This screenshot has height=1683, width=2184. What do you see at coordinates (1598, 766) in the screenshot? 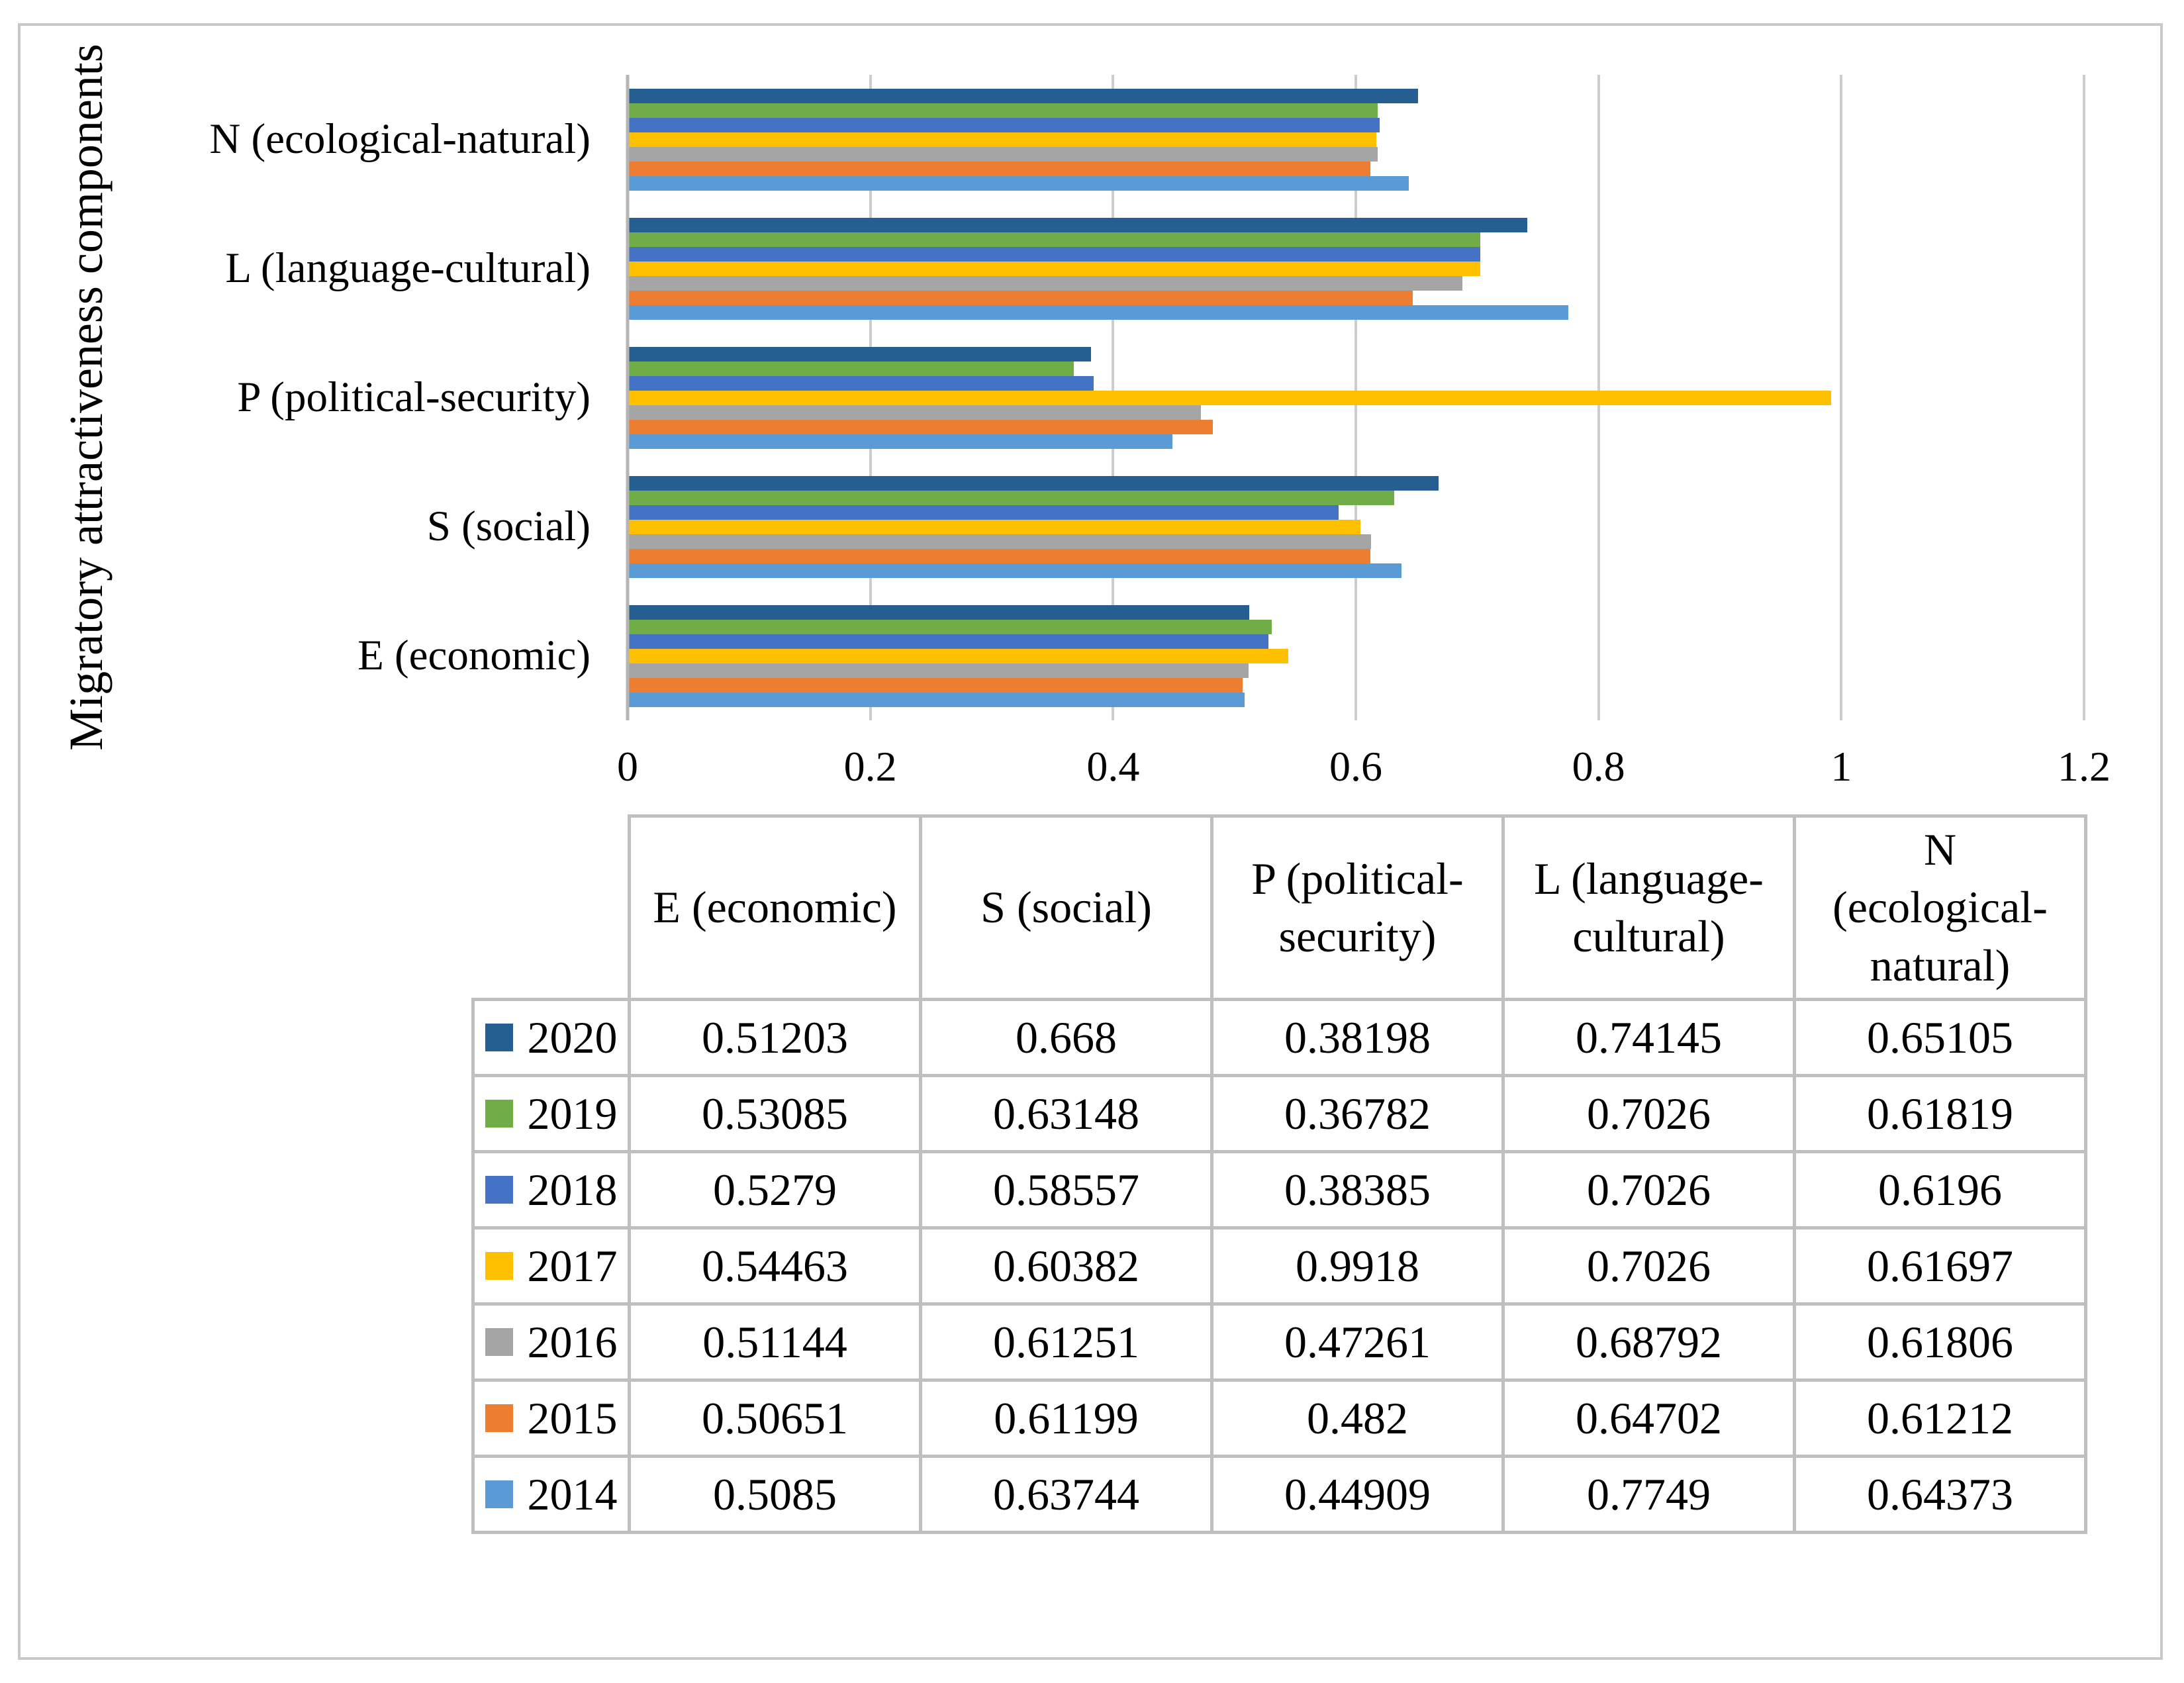
I see `x-tick-label-0.8: 0.8` at bounding box center [1598, 766].